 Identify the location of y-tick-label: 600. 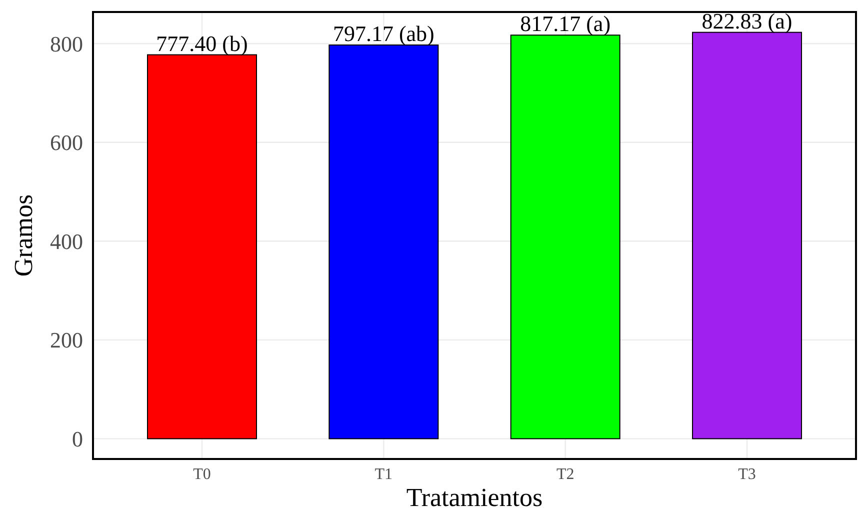
(66, 143).